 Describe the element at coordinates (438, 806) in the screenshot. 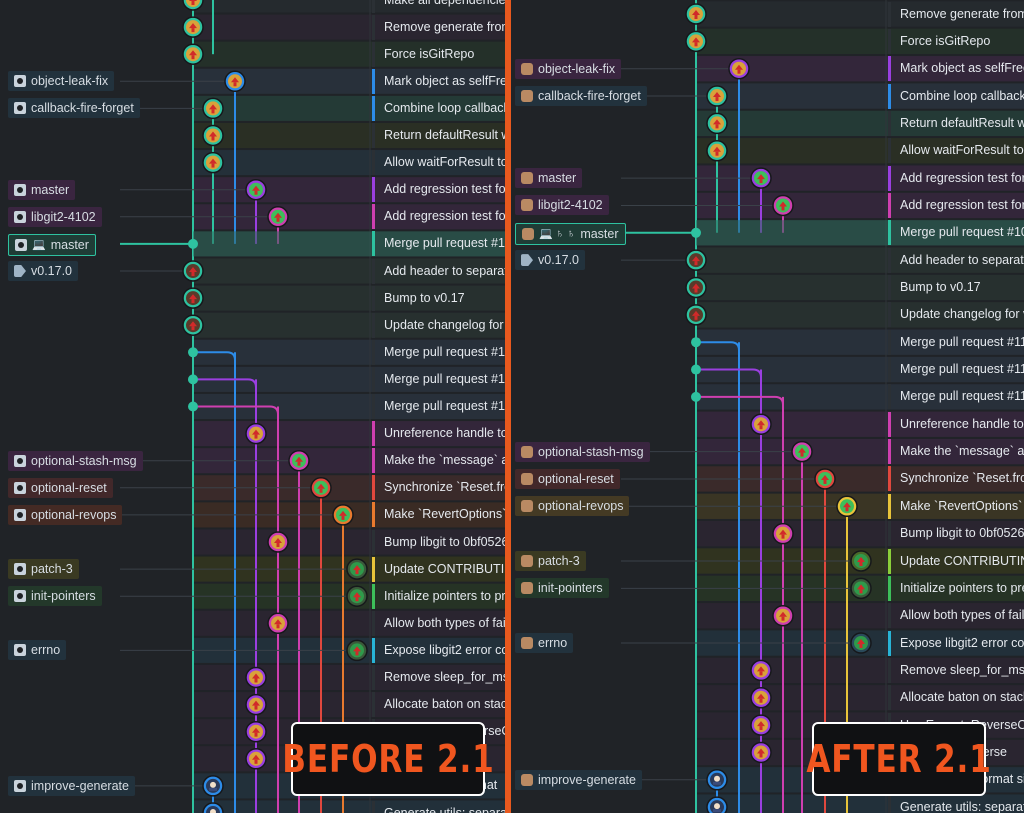

I see `commit-message: Generate utils: separat` at that location.